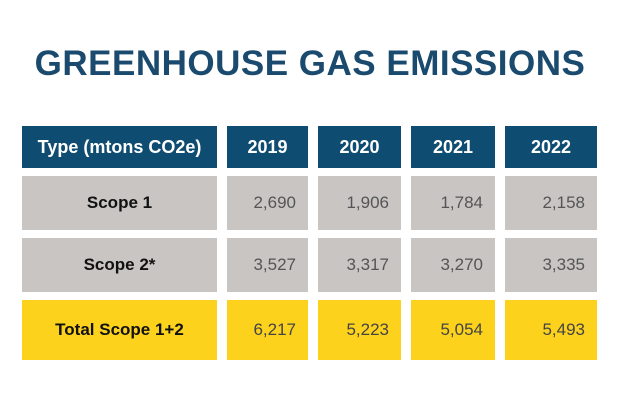 This screenshot has width=620, height=406. What do you see at coordinates (359, 265) in the screenshot?
I see `table-cell: 3,317` at bounding box center [359, 265].